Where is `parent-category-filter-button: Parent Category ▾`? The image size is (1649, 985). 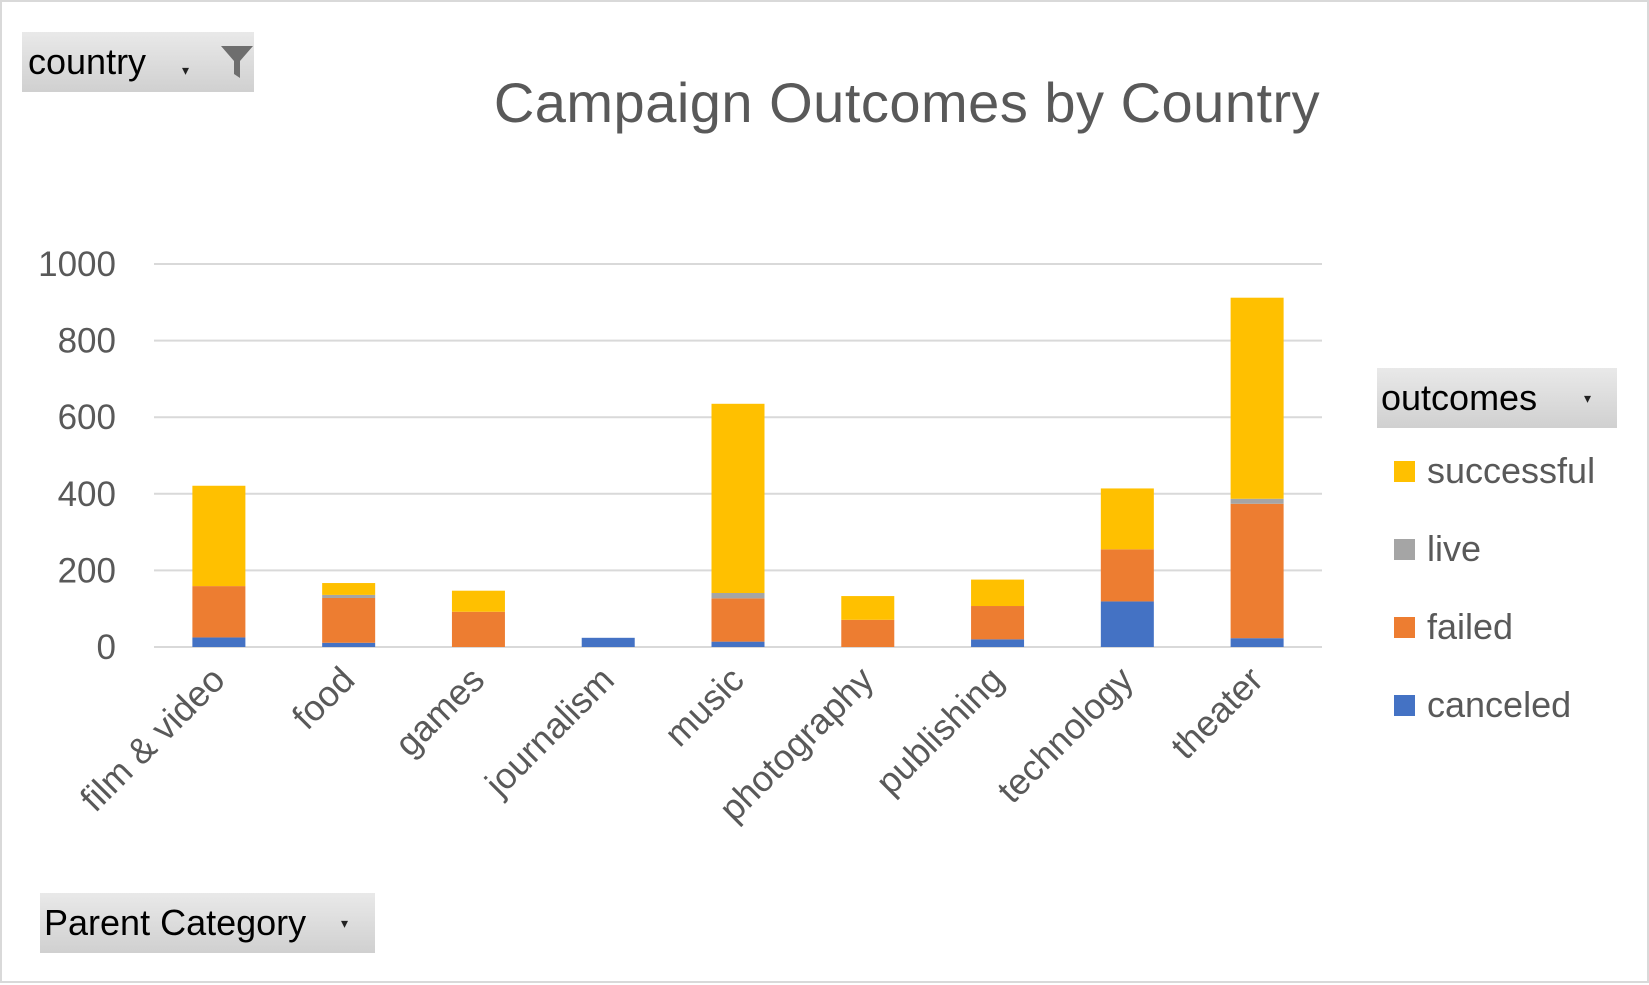
parent-category-filter-button: Parent Category ▾ is located at coordinates (207, 923).